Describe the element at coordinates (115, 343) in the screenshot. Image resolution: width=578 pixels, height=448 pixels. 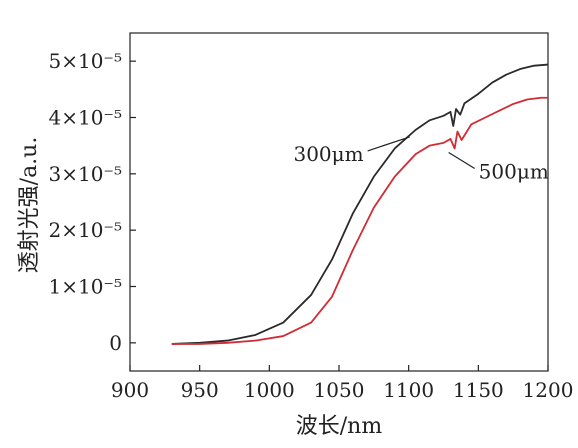
I see `y-tick-label: 0` at that location.